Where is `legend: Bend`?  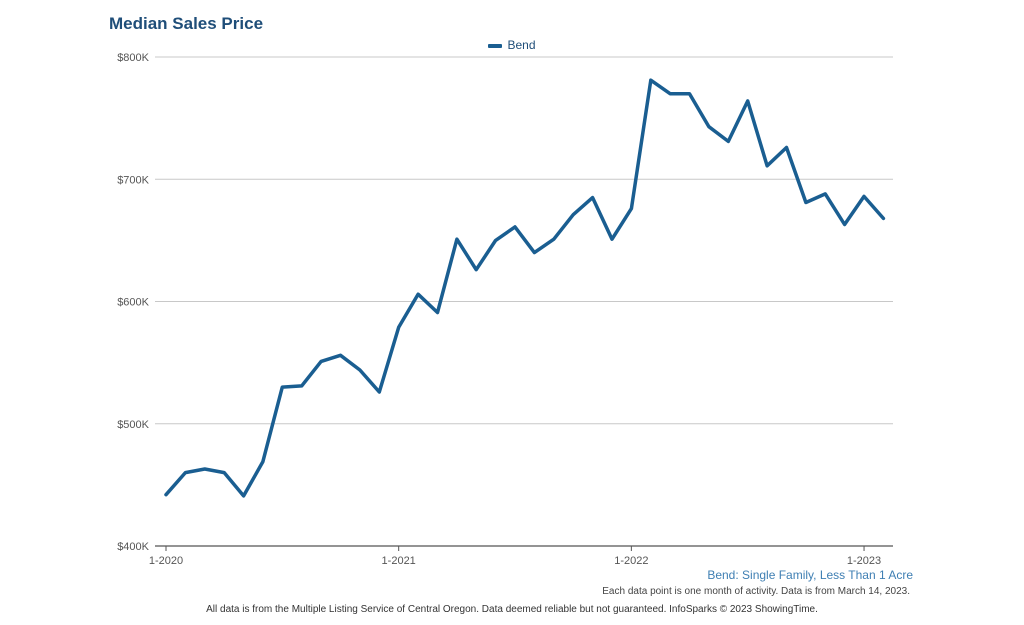
legend: Bend is located at coordinates (512, 45).